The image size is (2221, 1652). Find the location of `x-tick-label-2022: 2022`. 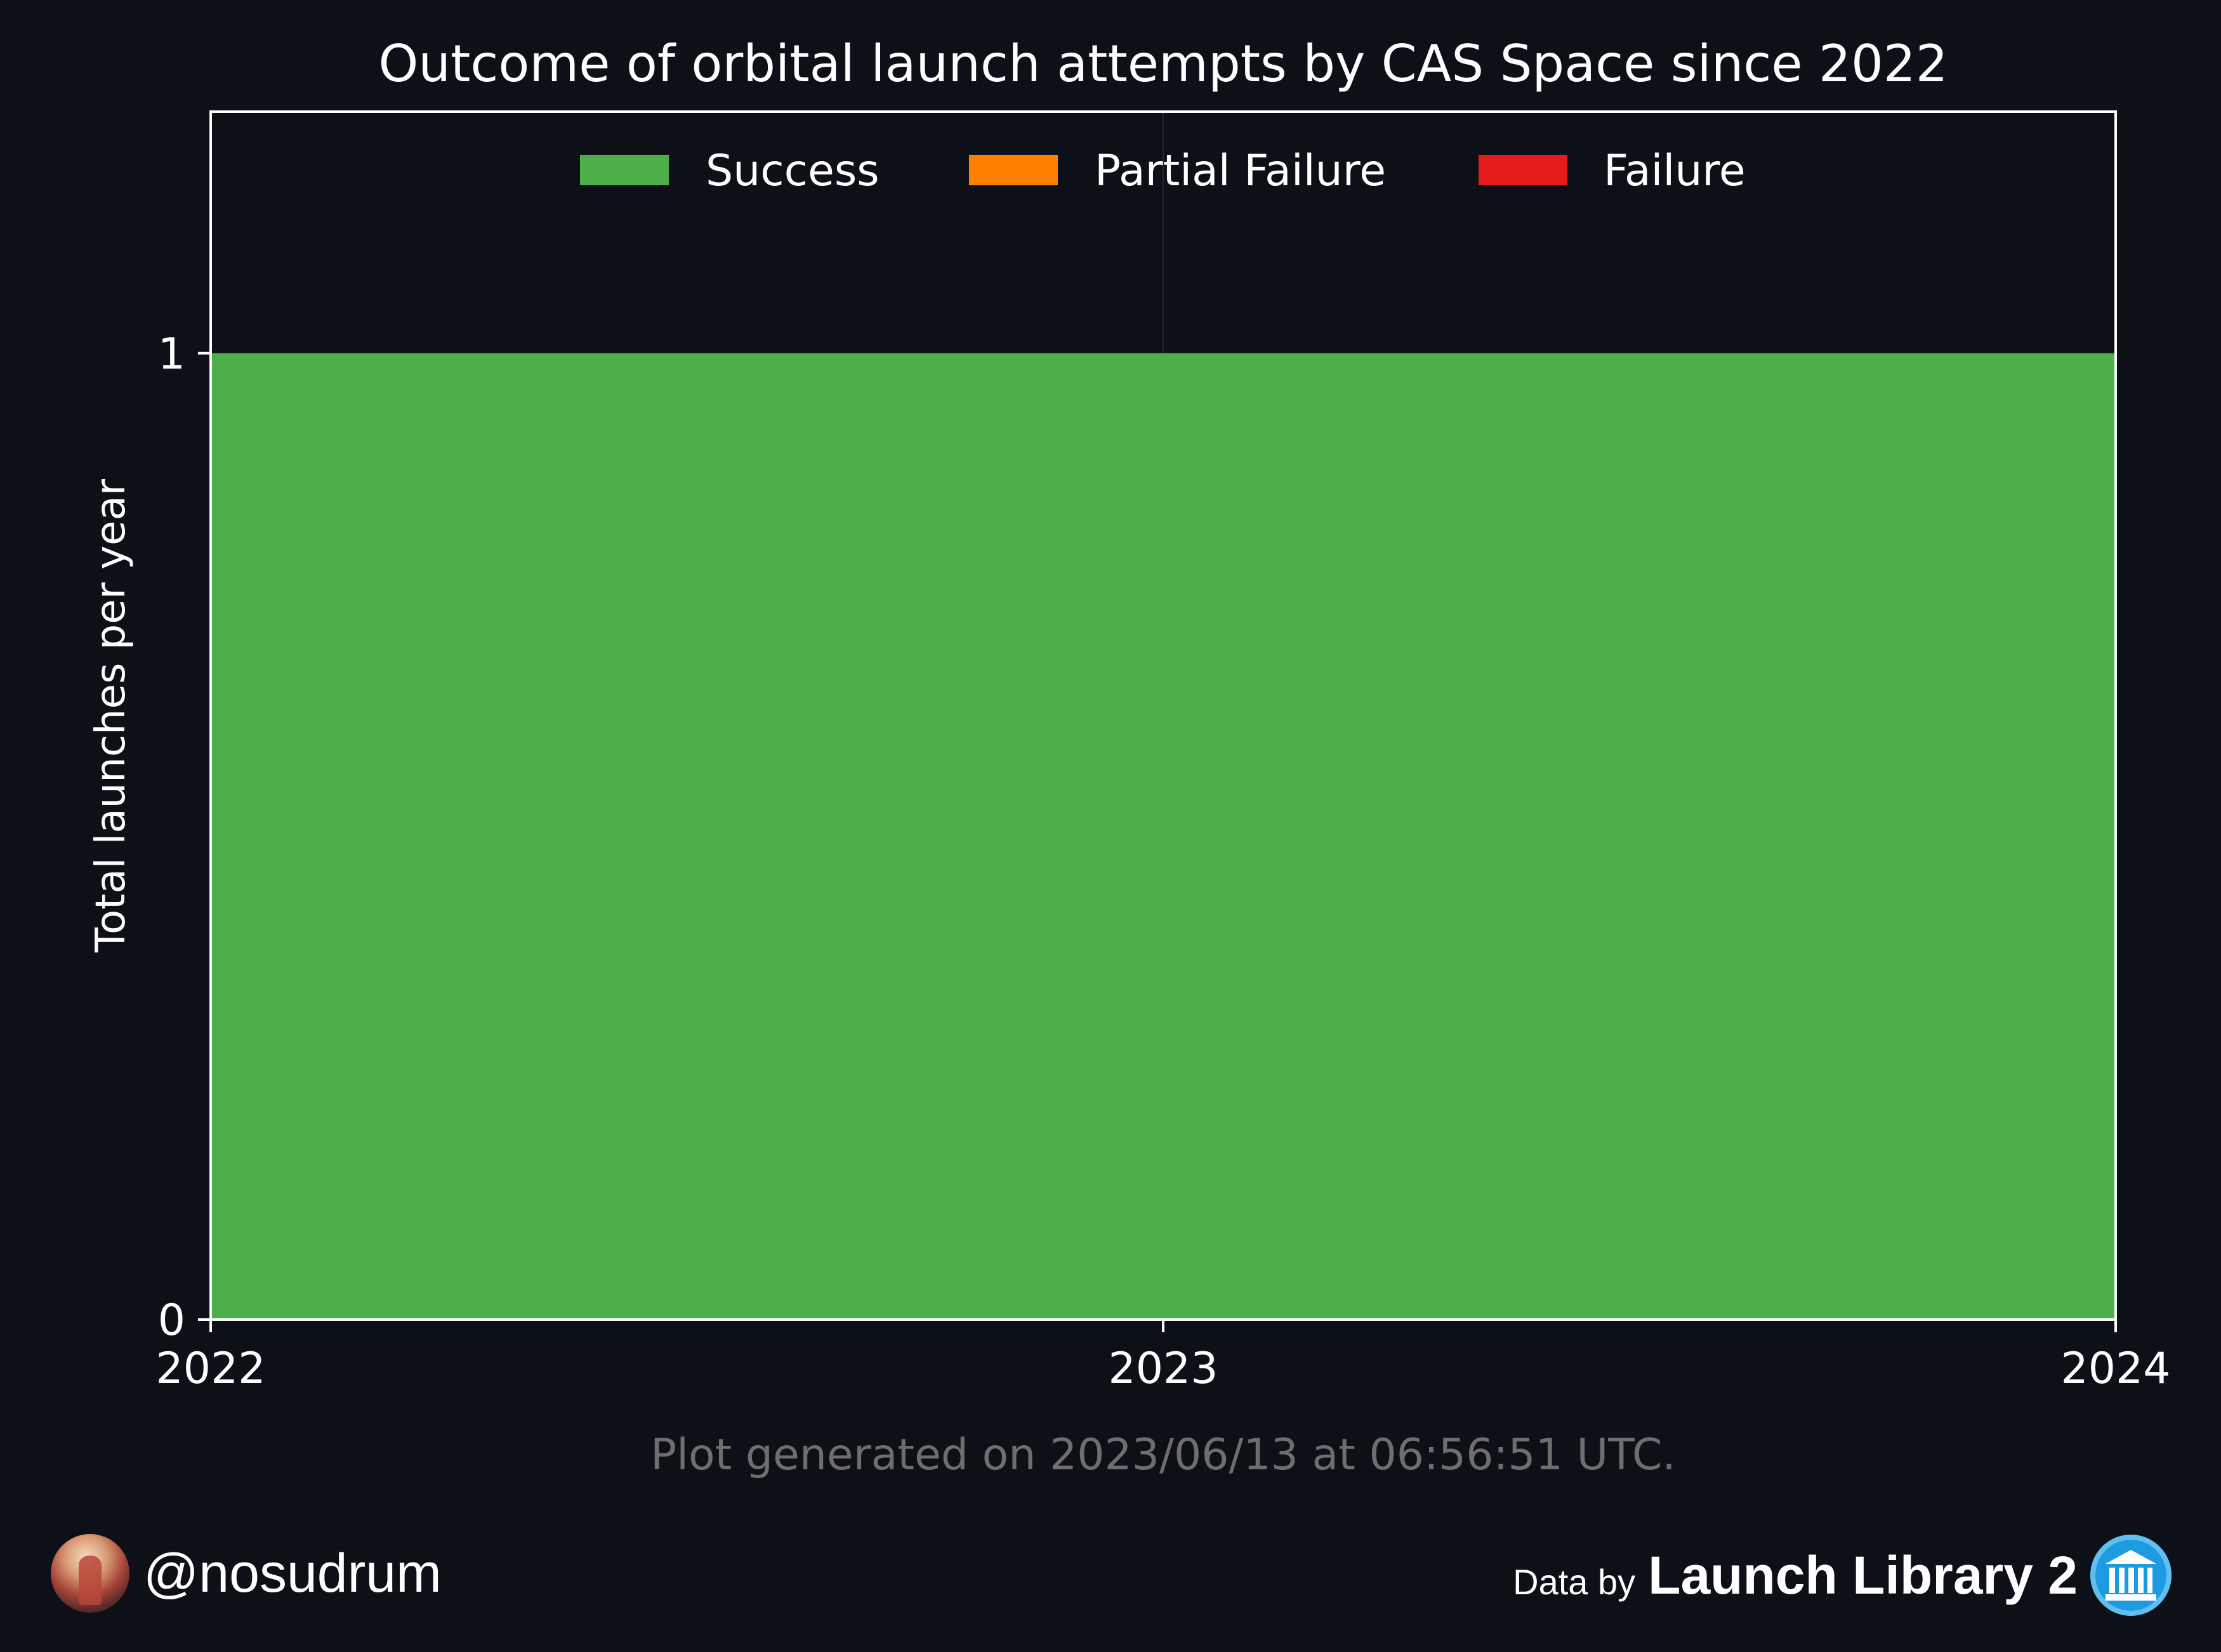

x-tick-label-2022: 2022 is located at coordinates (210, 1369).